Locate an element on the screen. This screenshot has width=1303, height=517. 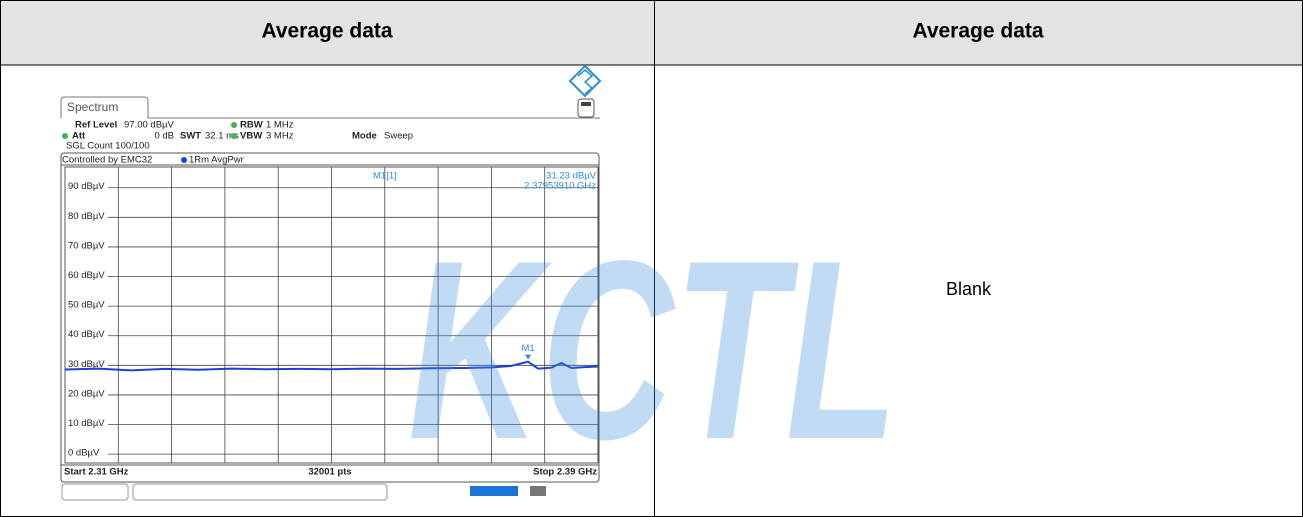
y-tick-label: 40 dBµV is located at coordinates (86, 334).